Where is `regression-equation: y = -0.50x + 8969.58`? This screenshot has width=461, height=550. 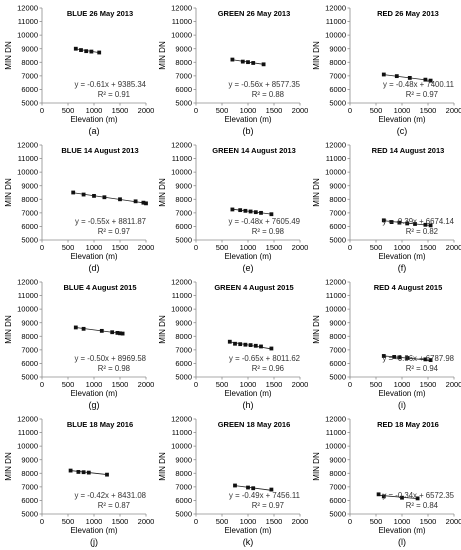
regression-equation: y = -0.50x + 8969.58 is located at coordinates (110, 358).